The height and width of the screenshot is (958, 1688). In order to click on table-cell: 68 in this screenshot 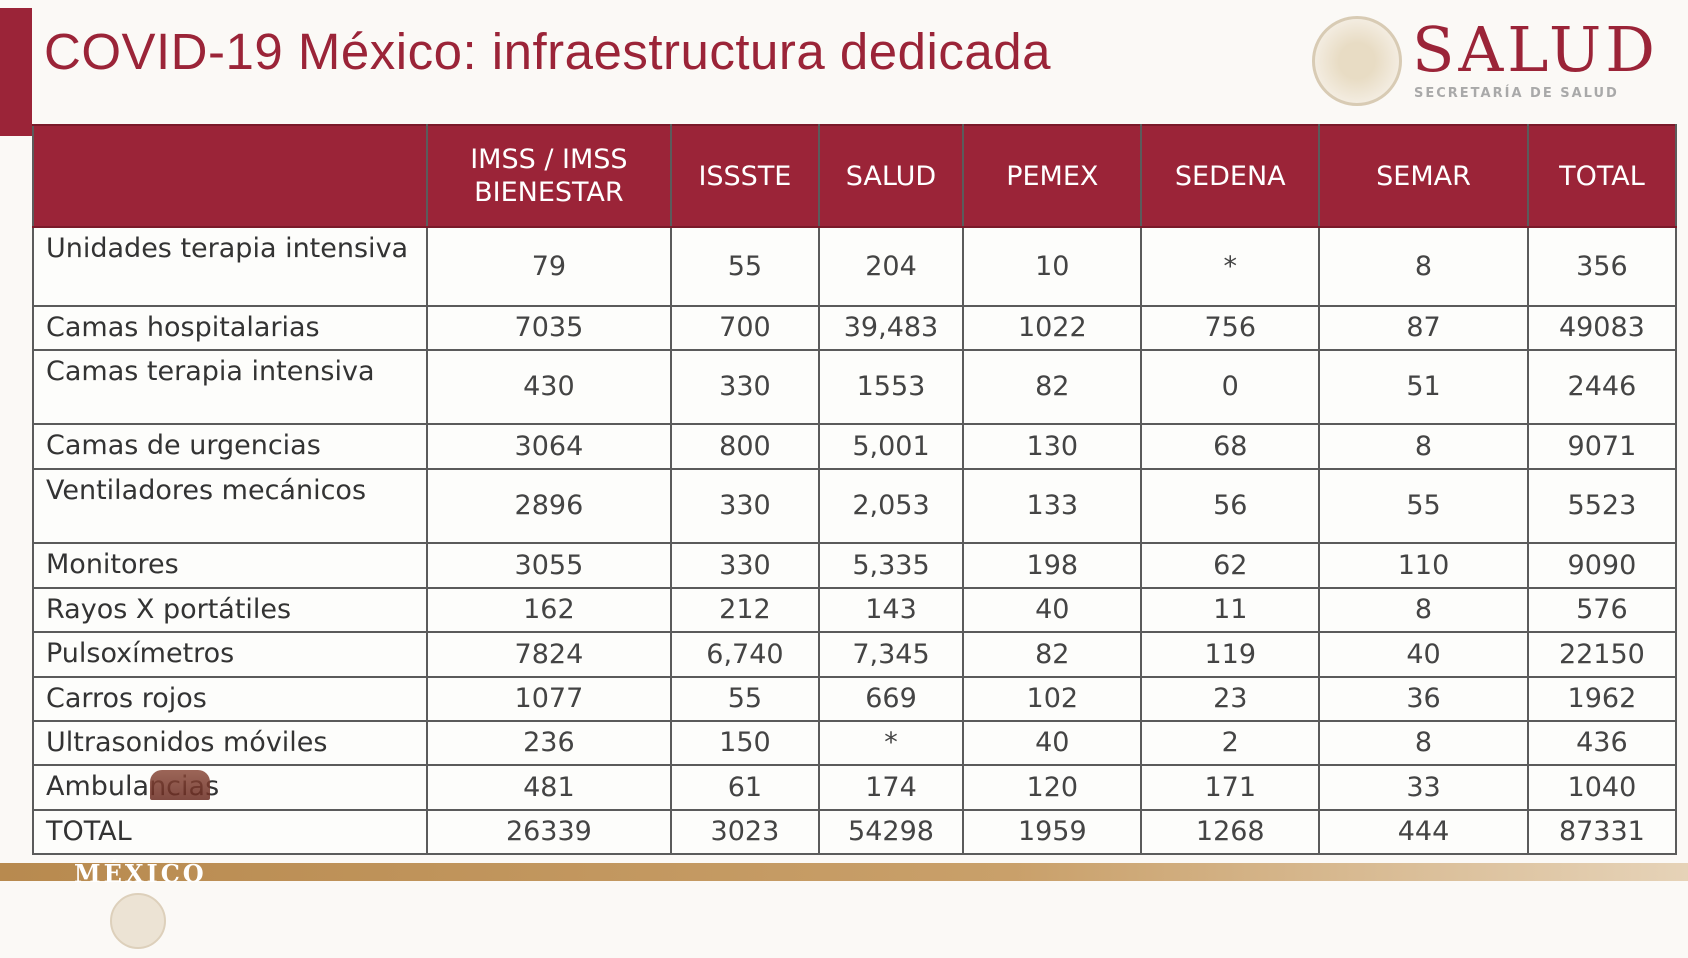, I will do `click(1230, 446)`.